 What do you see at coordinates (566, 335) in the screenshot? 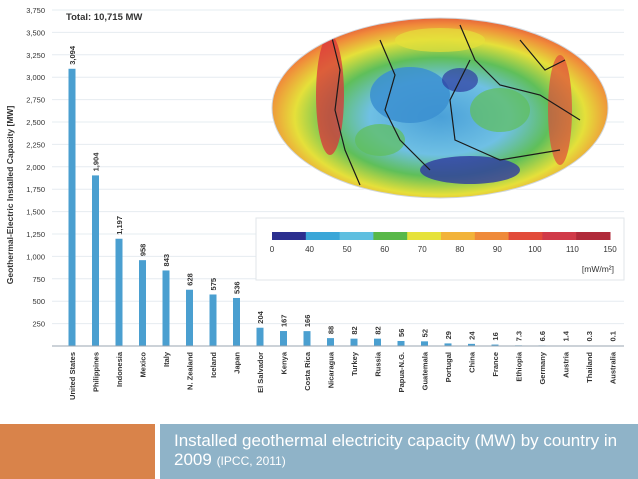
I see `value-label: 1.4` at bounding box center [566, 335].